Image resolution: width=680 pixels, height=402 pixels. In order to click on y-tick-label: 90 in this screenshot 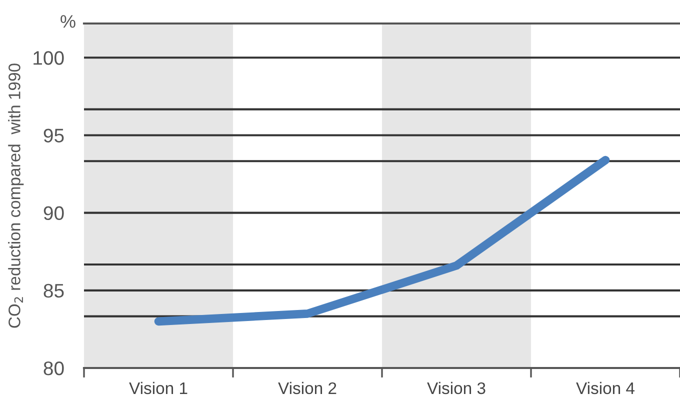, I will do `click(54, 213)`.